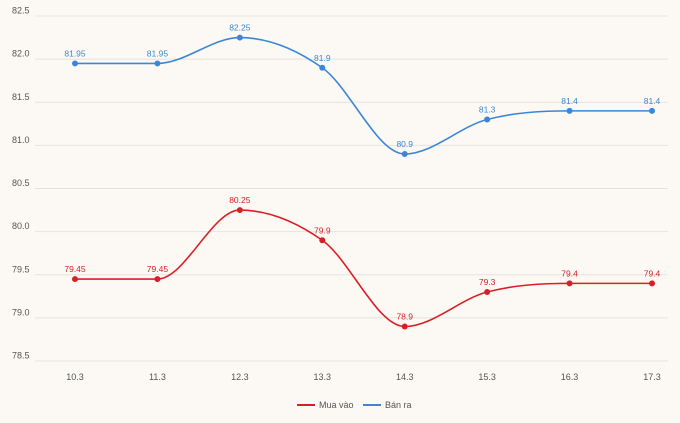 The width and height of the screenshot is (680, 423). Describe the element at coordinates (404, 144) in the screenshot. I see `data-label: 80.9` at that location.